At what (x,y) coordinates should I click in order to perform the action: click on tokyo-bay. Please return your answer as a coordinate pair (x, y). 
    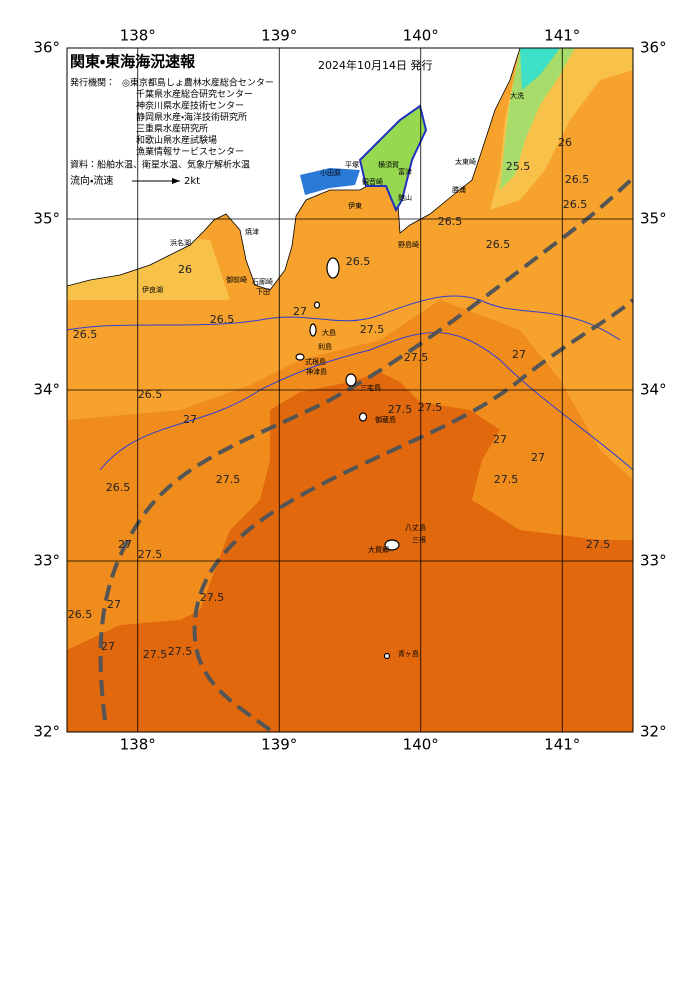
    Looking at the image, I should click on (393, 158).